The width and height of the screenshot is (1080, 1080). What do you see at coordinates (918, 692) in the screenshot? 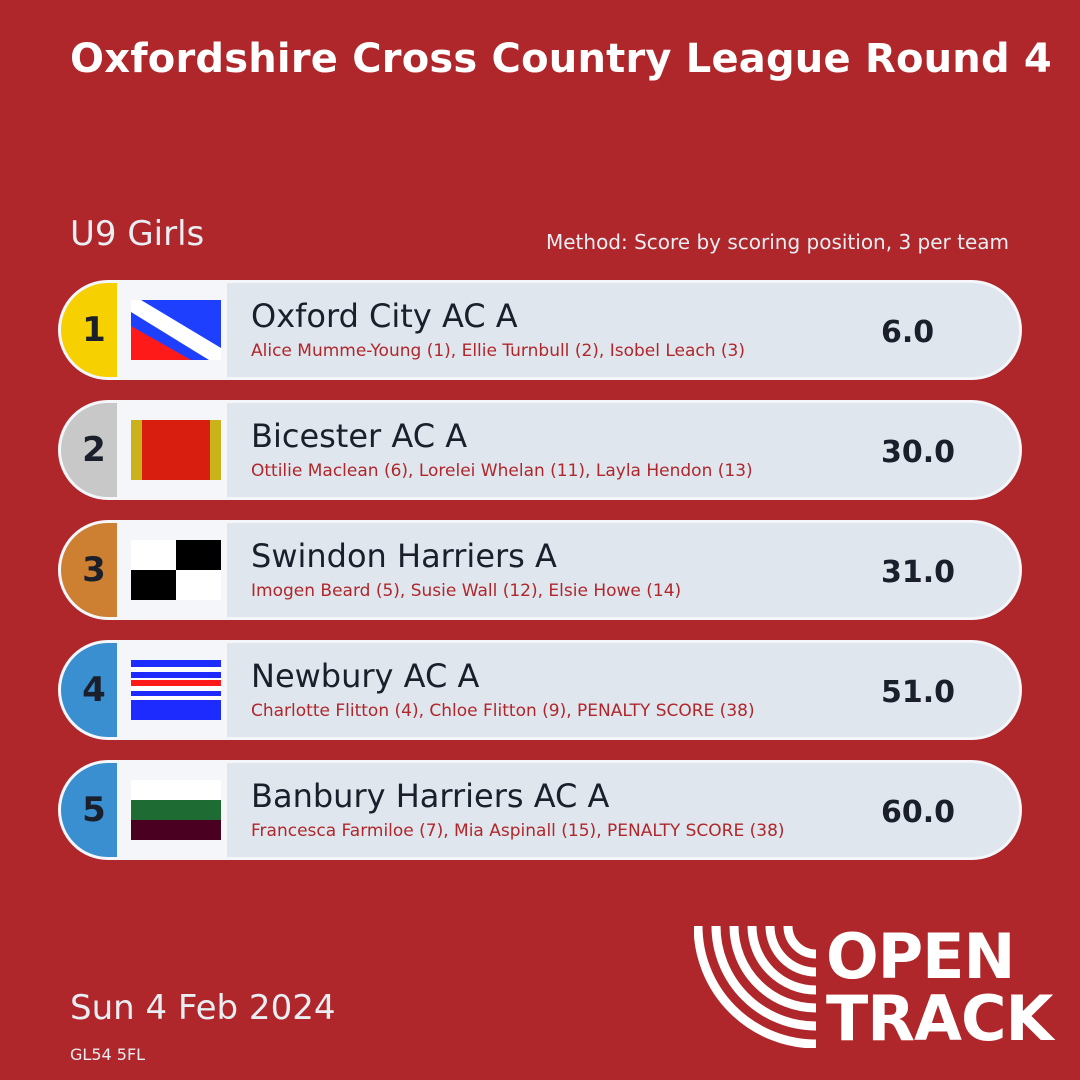
I see `team-score: 51.0` at bounding box center [918, 692].